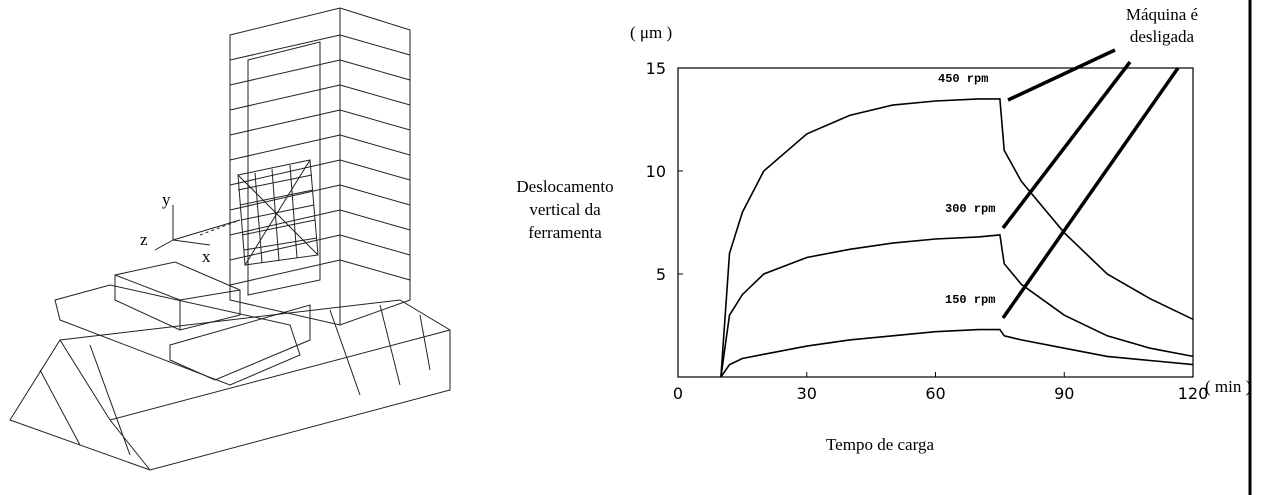 The width and height of the screenshot is (1272, 495). Describe the element at coordinates (245, 387) in the screenshot. I see `base-lines` at that location.